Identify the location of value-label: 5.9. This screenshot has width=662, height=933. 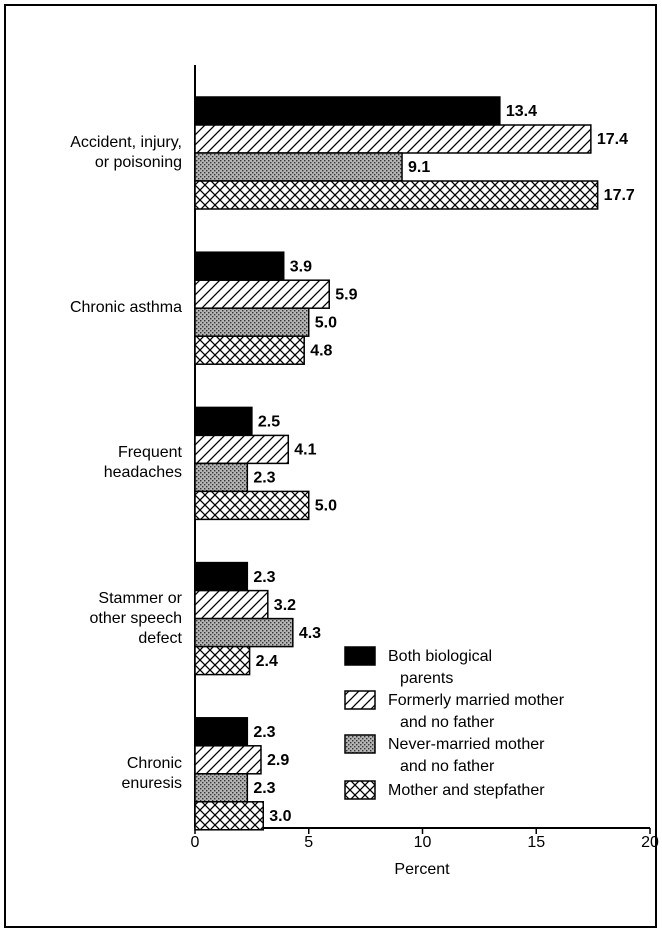
(346, 294).